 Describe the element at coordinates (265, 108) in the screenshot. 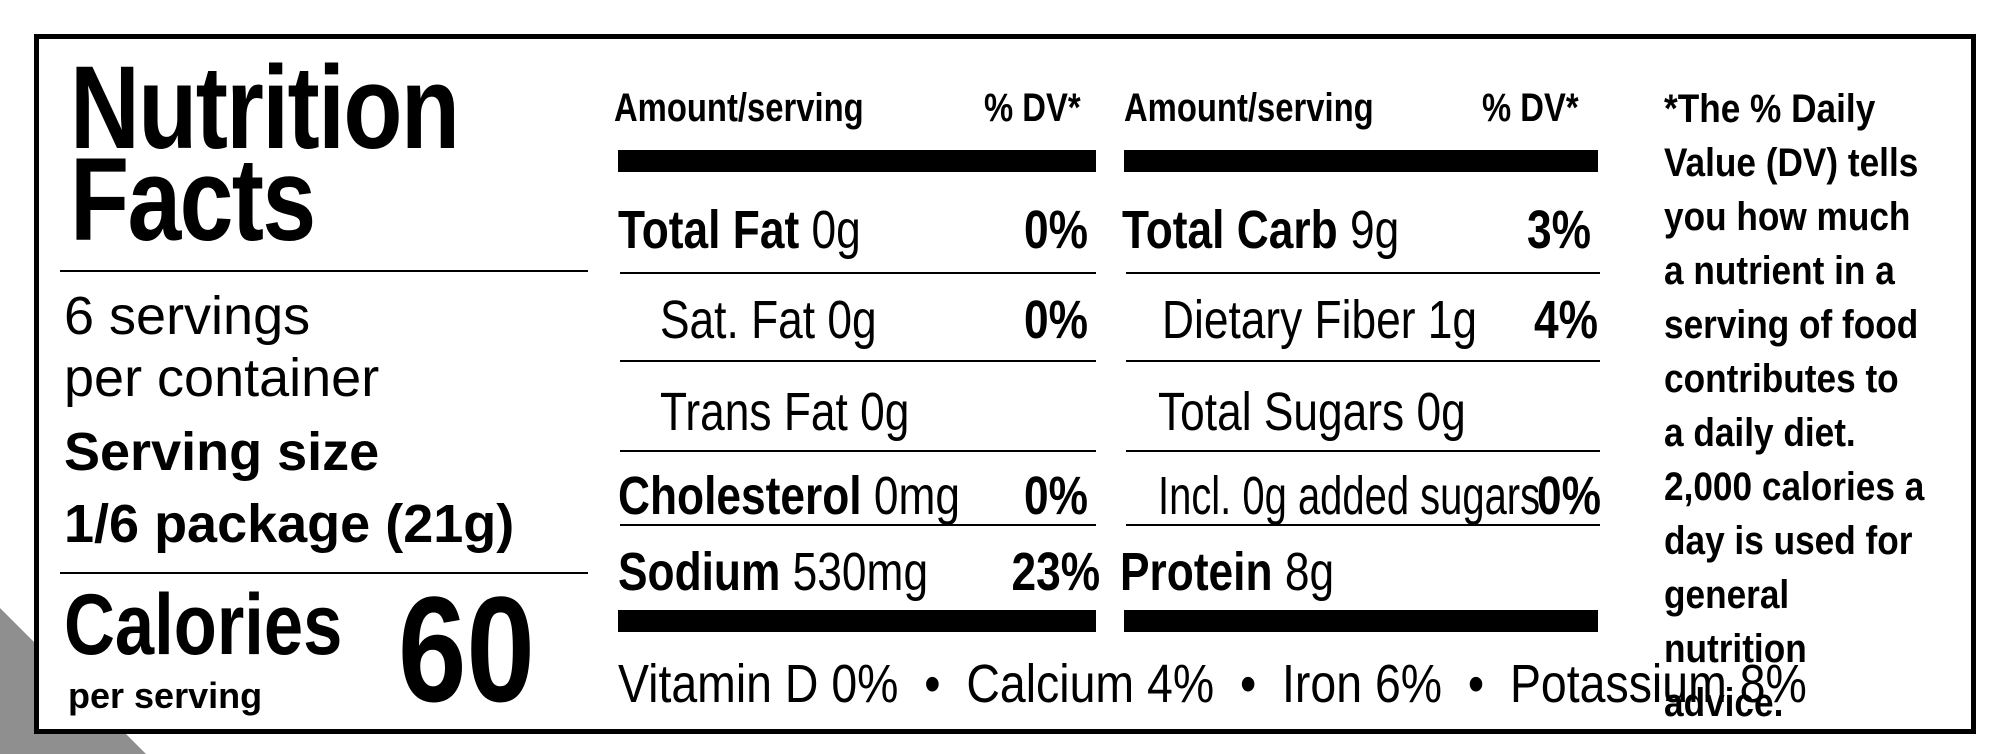

I see `title-line-1: Nutrition` at that location.